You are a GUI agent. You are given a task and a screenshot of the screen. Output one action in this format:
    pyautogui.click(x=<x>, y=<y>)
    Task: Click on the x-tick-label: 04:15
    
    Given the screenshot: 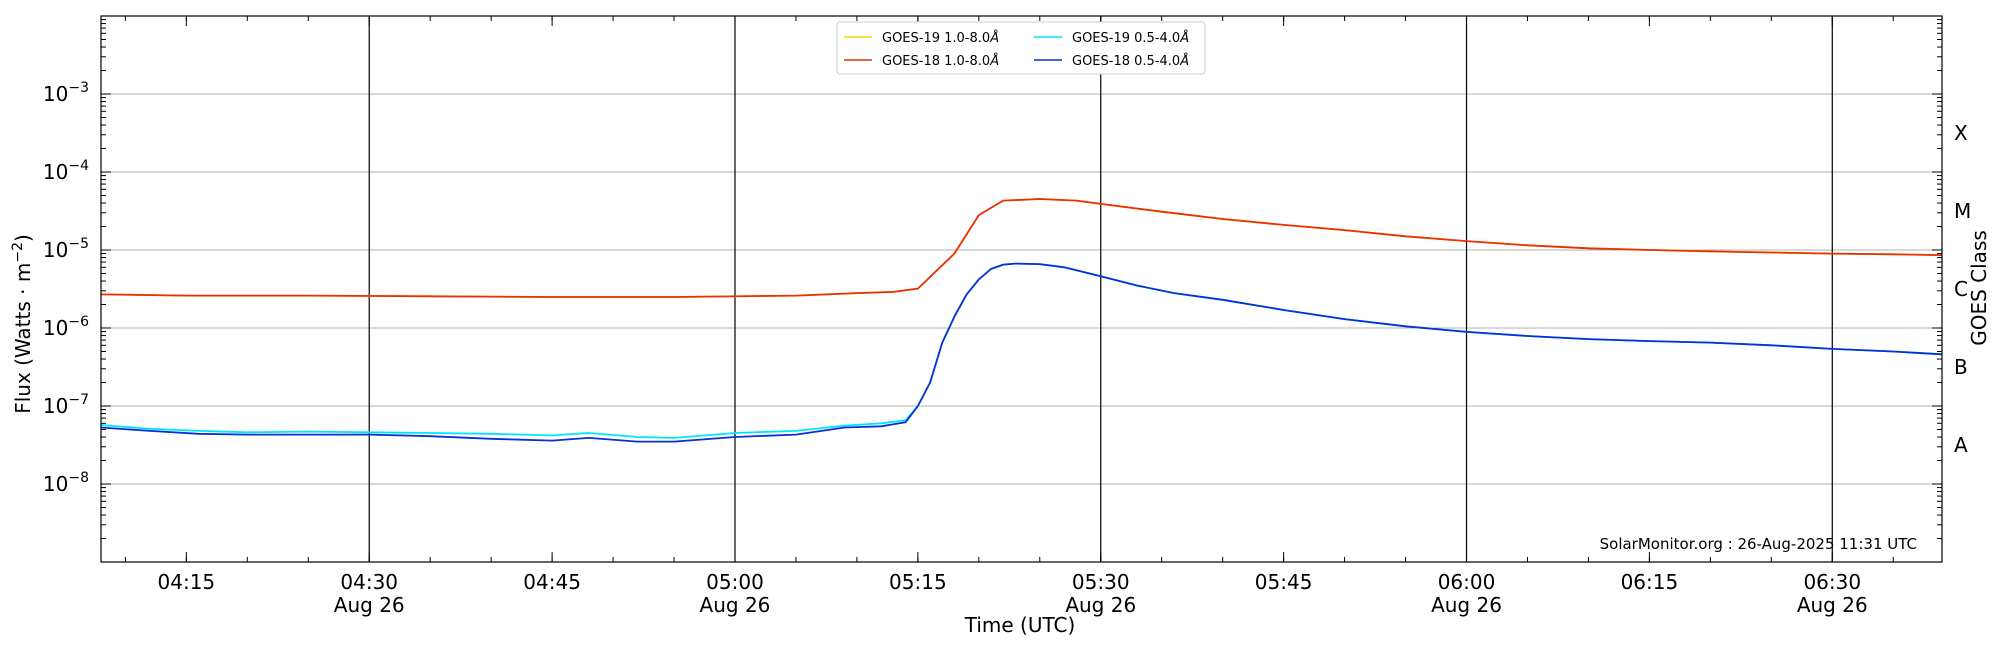 What is the action you would take?
    pyautogui.click(x=187, y=582)
    